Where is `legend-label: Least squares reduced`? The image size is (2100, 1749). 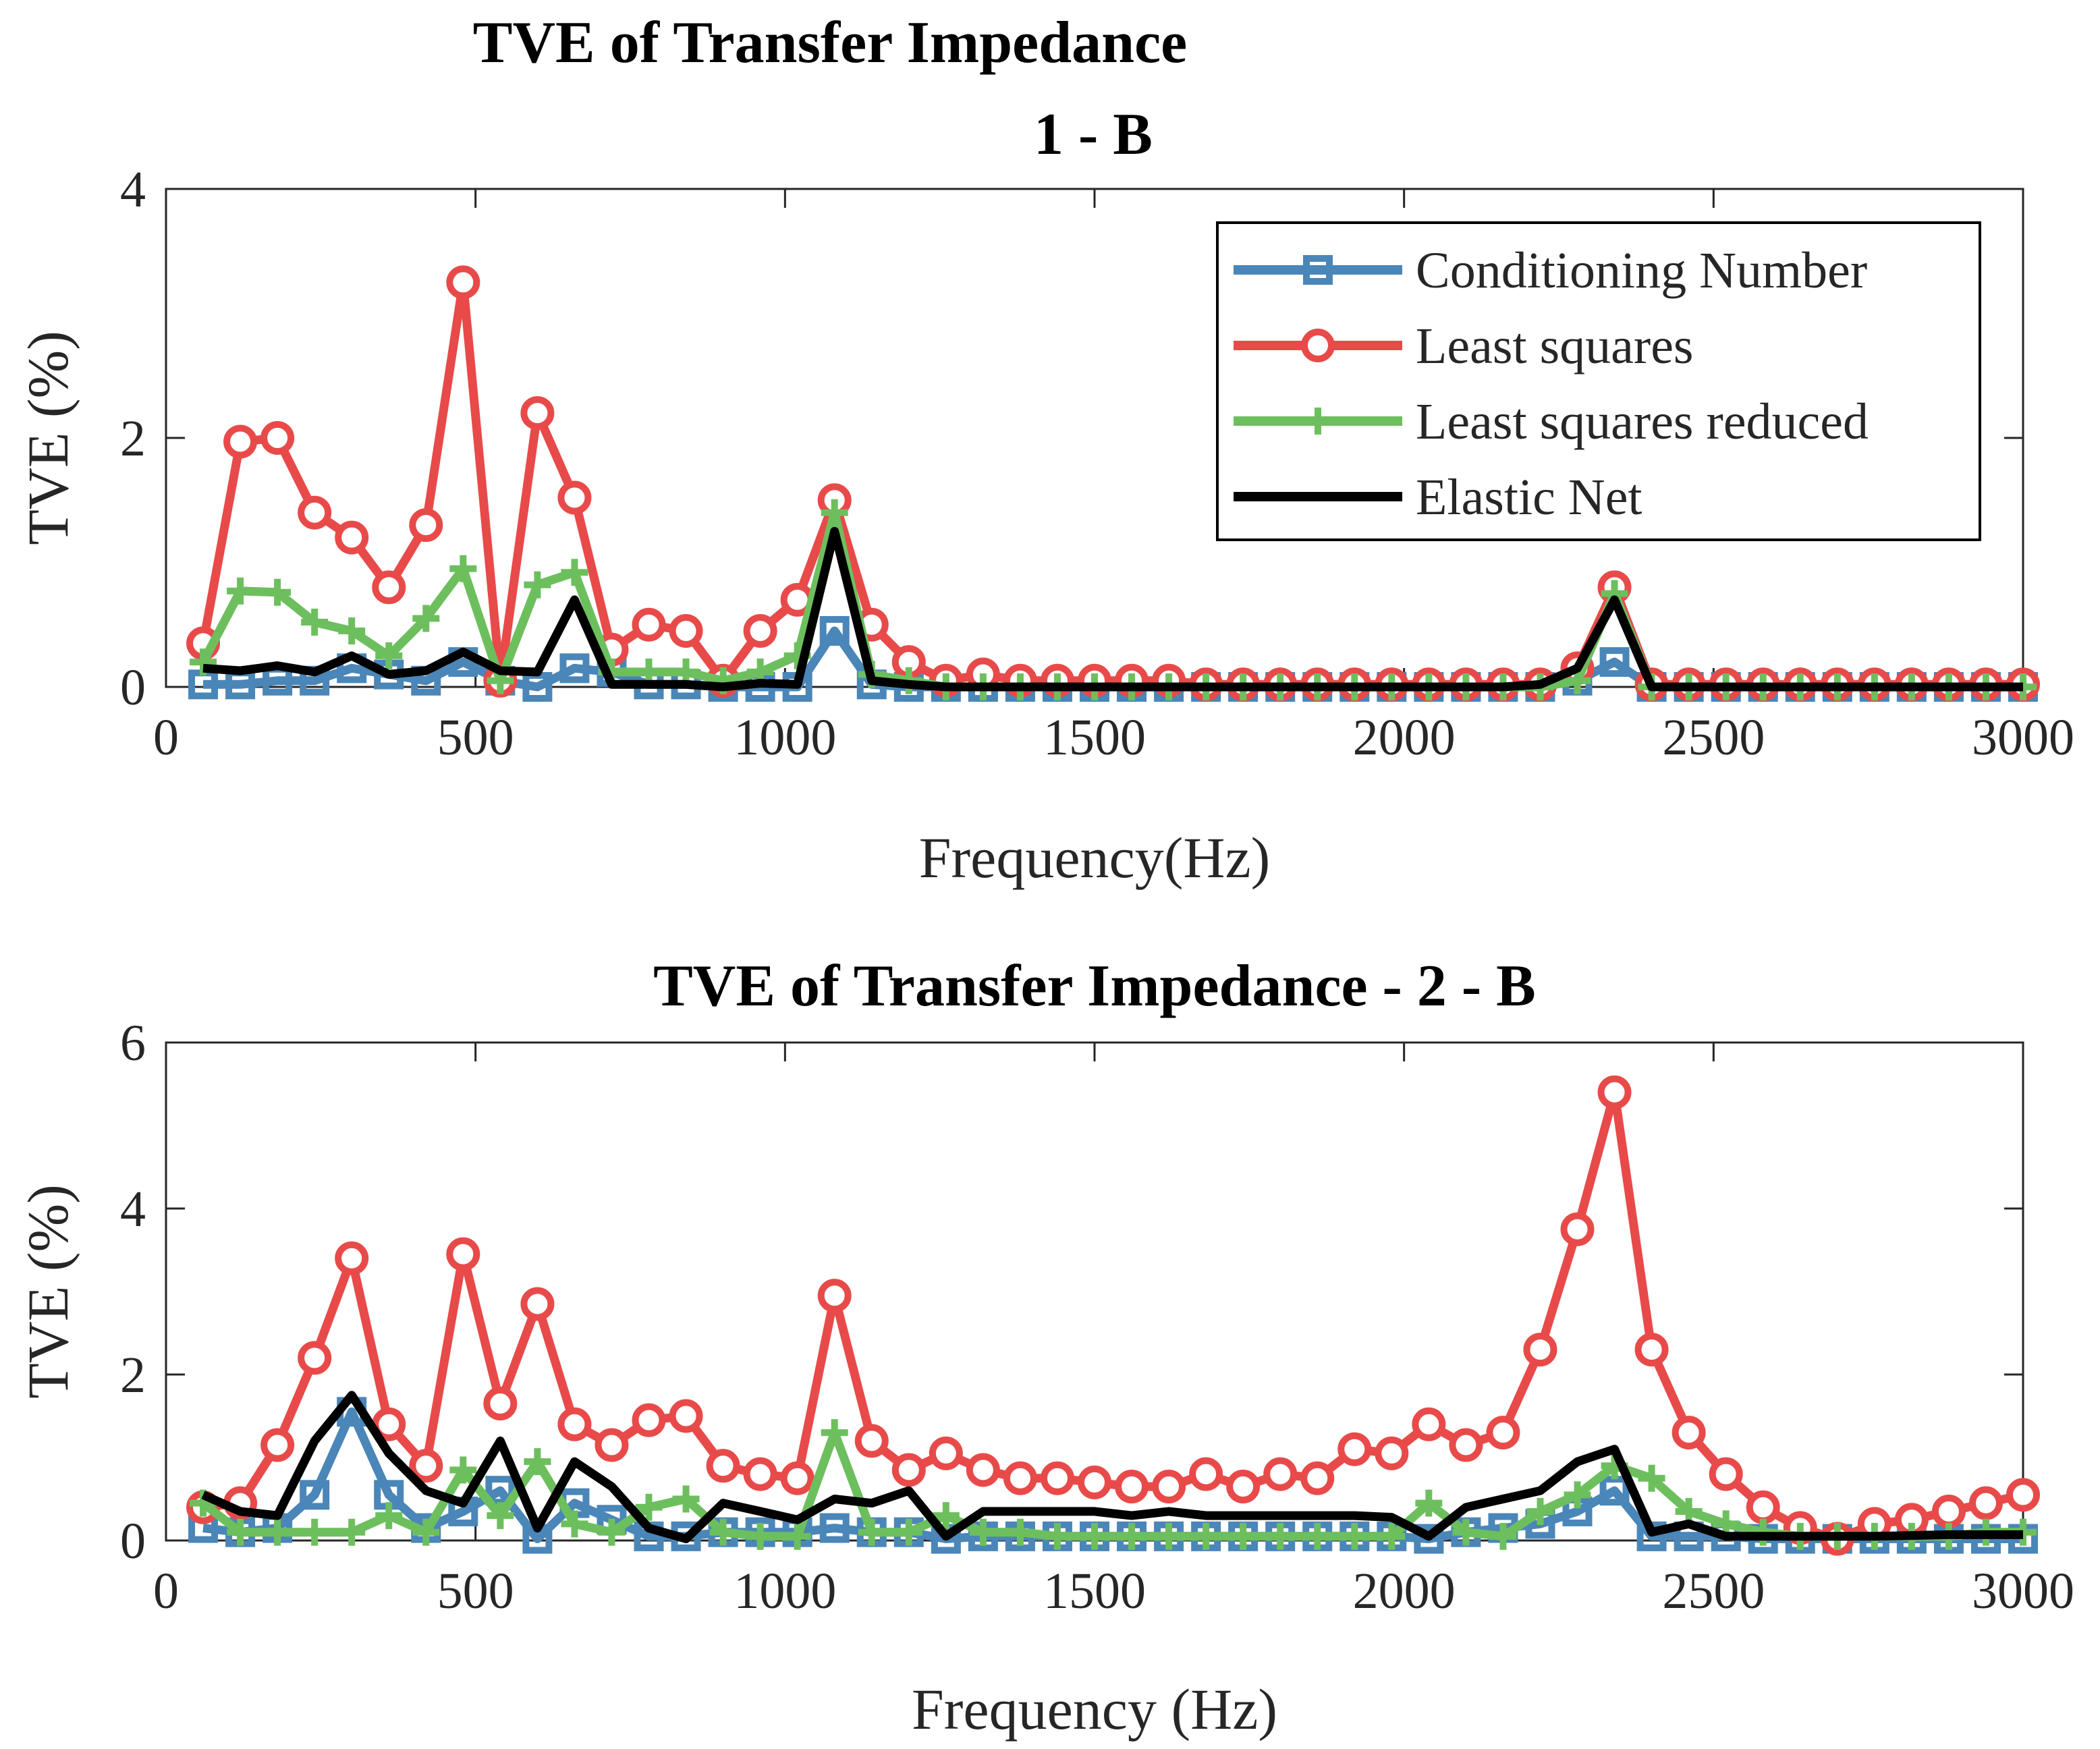
legend-label: Least squares reduced is located at coordinates (1642, 421).